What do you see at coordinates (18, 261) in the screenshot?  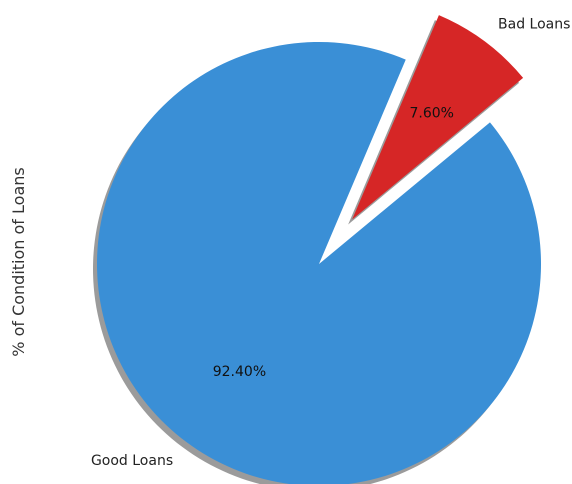 I see `y-axis-label: % of Condition of Loans` at bounding box center [18, 261].